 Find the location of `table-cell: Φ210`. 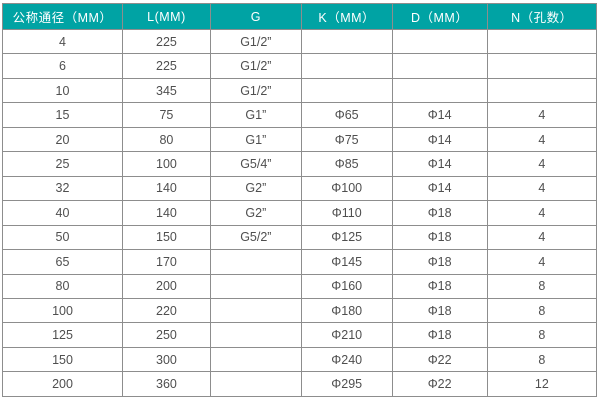

table-cell: Φ210 is located at coordinates (346, 335).